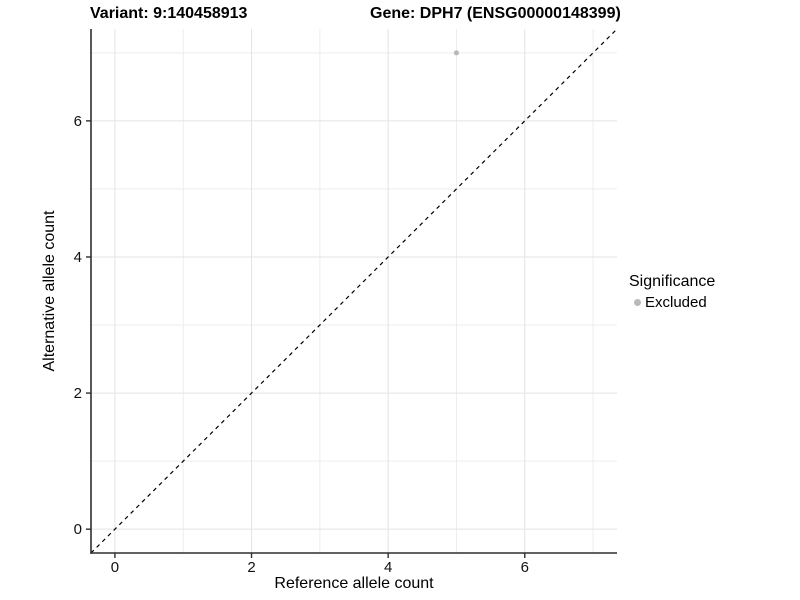 This screenshot has height=600, width=800. Describe the element at coordinates (637, 302) in the screenshot. I see `legend-key-dot-icon` at that location.